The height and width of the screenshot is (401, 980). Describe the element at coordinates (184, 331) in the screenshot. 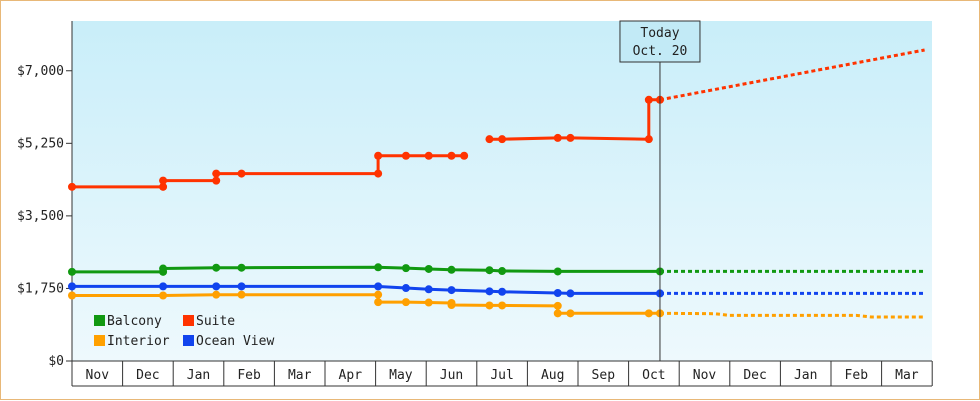

I see `legend: Balcony Suite Interior Ocean View` at that location.